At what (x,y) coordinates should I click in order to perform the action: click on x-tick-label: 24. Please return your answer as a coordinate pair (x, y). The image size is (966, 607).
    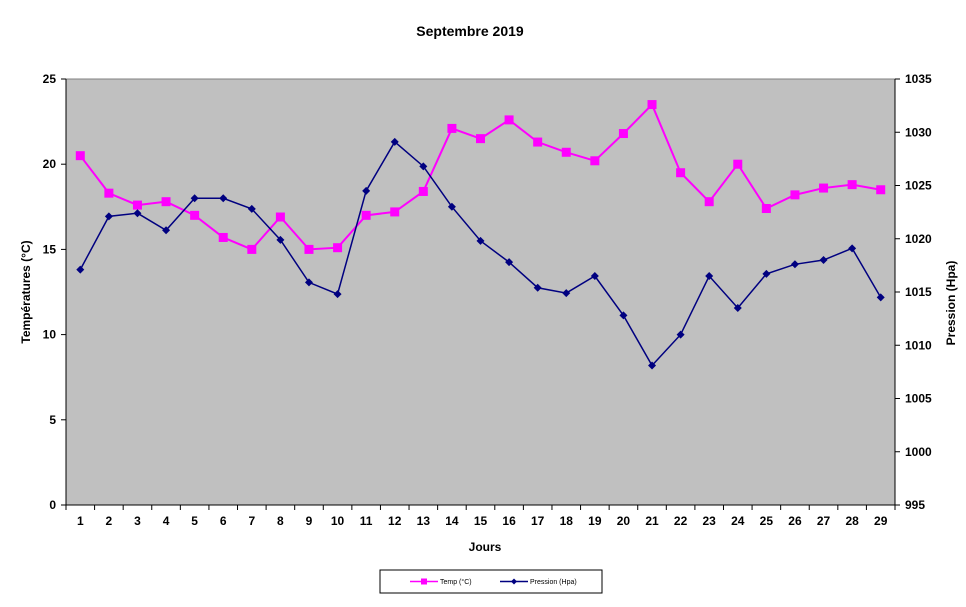
    Looking at the image, I should click on (738, 521).